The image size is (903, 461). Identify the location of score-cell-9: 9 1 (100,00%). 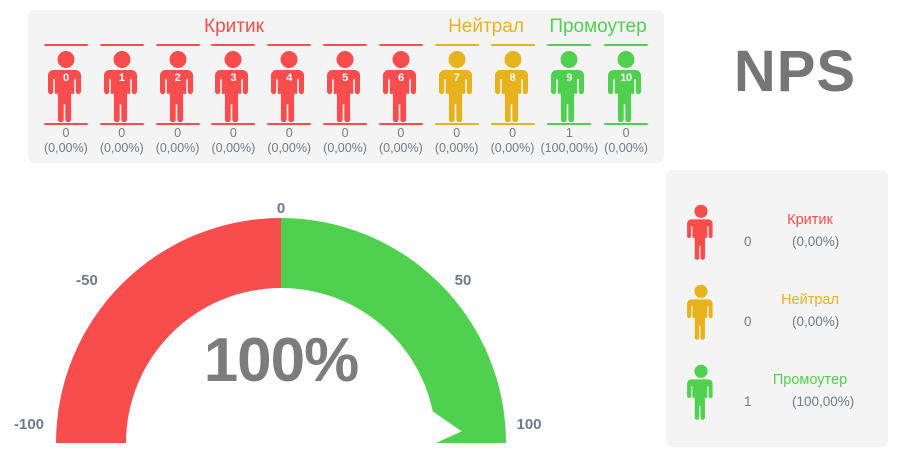
(569, 101).